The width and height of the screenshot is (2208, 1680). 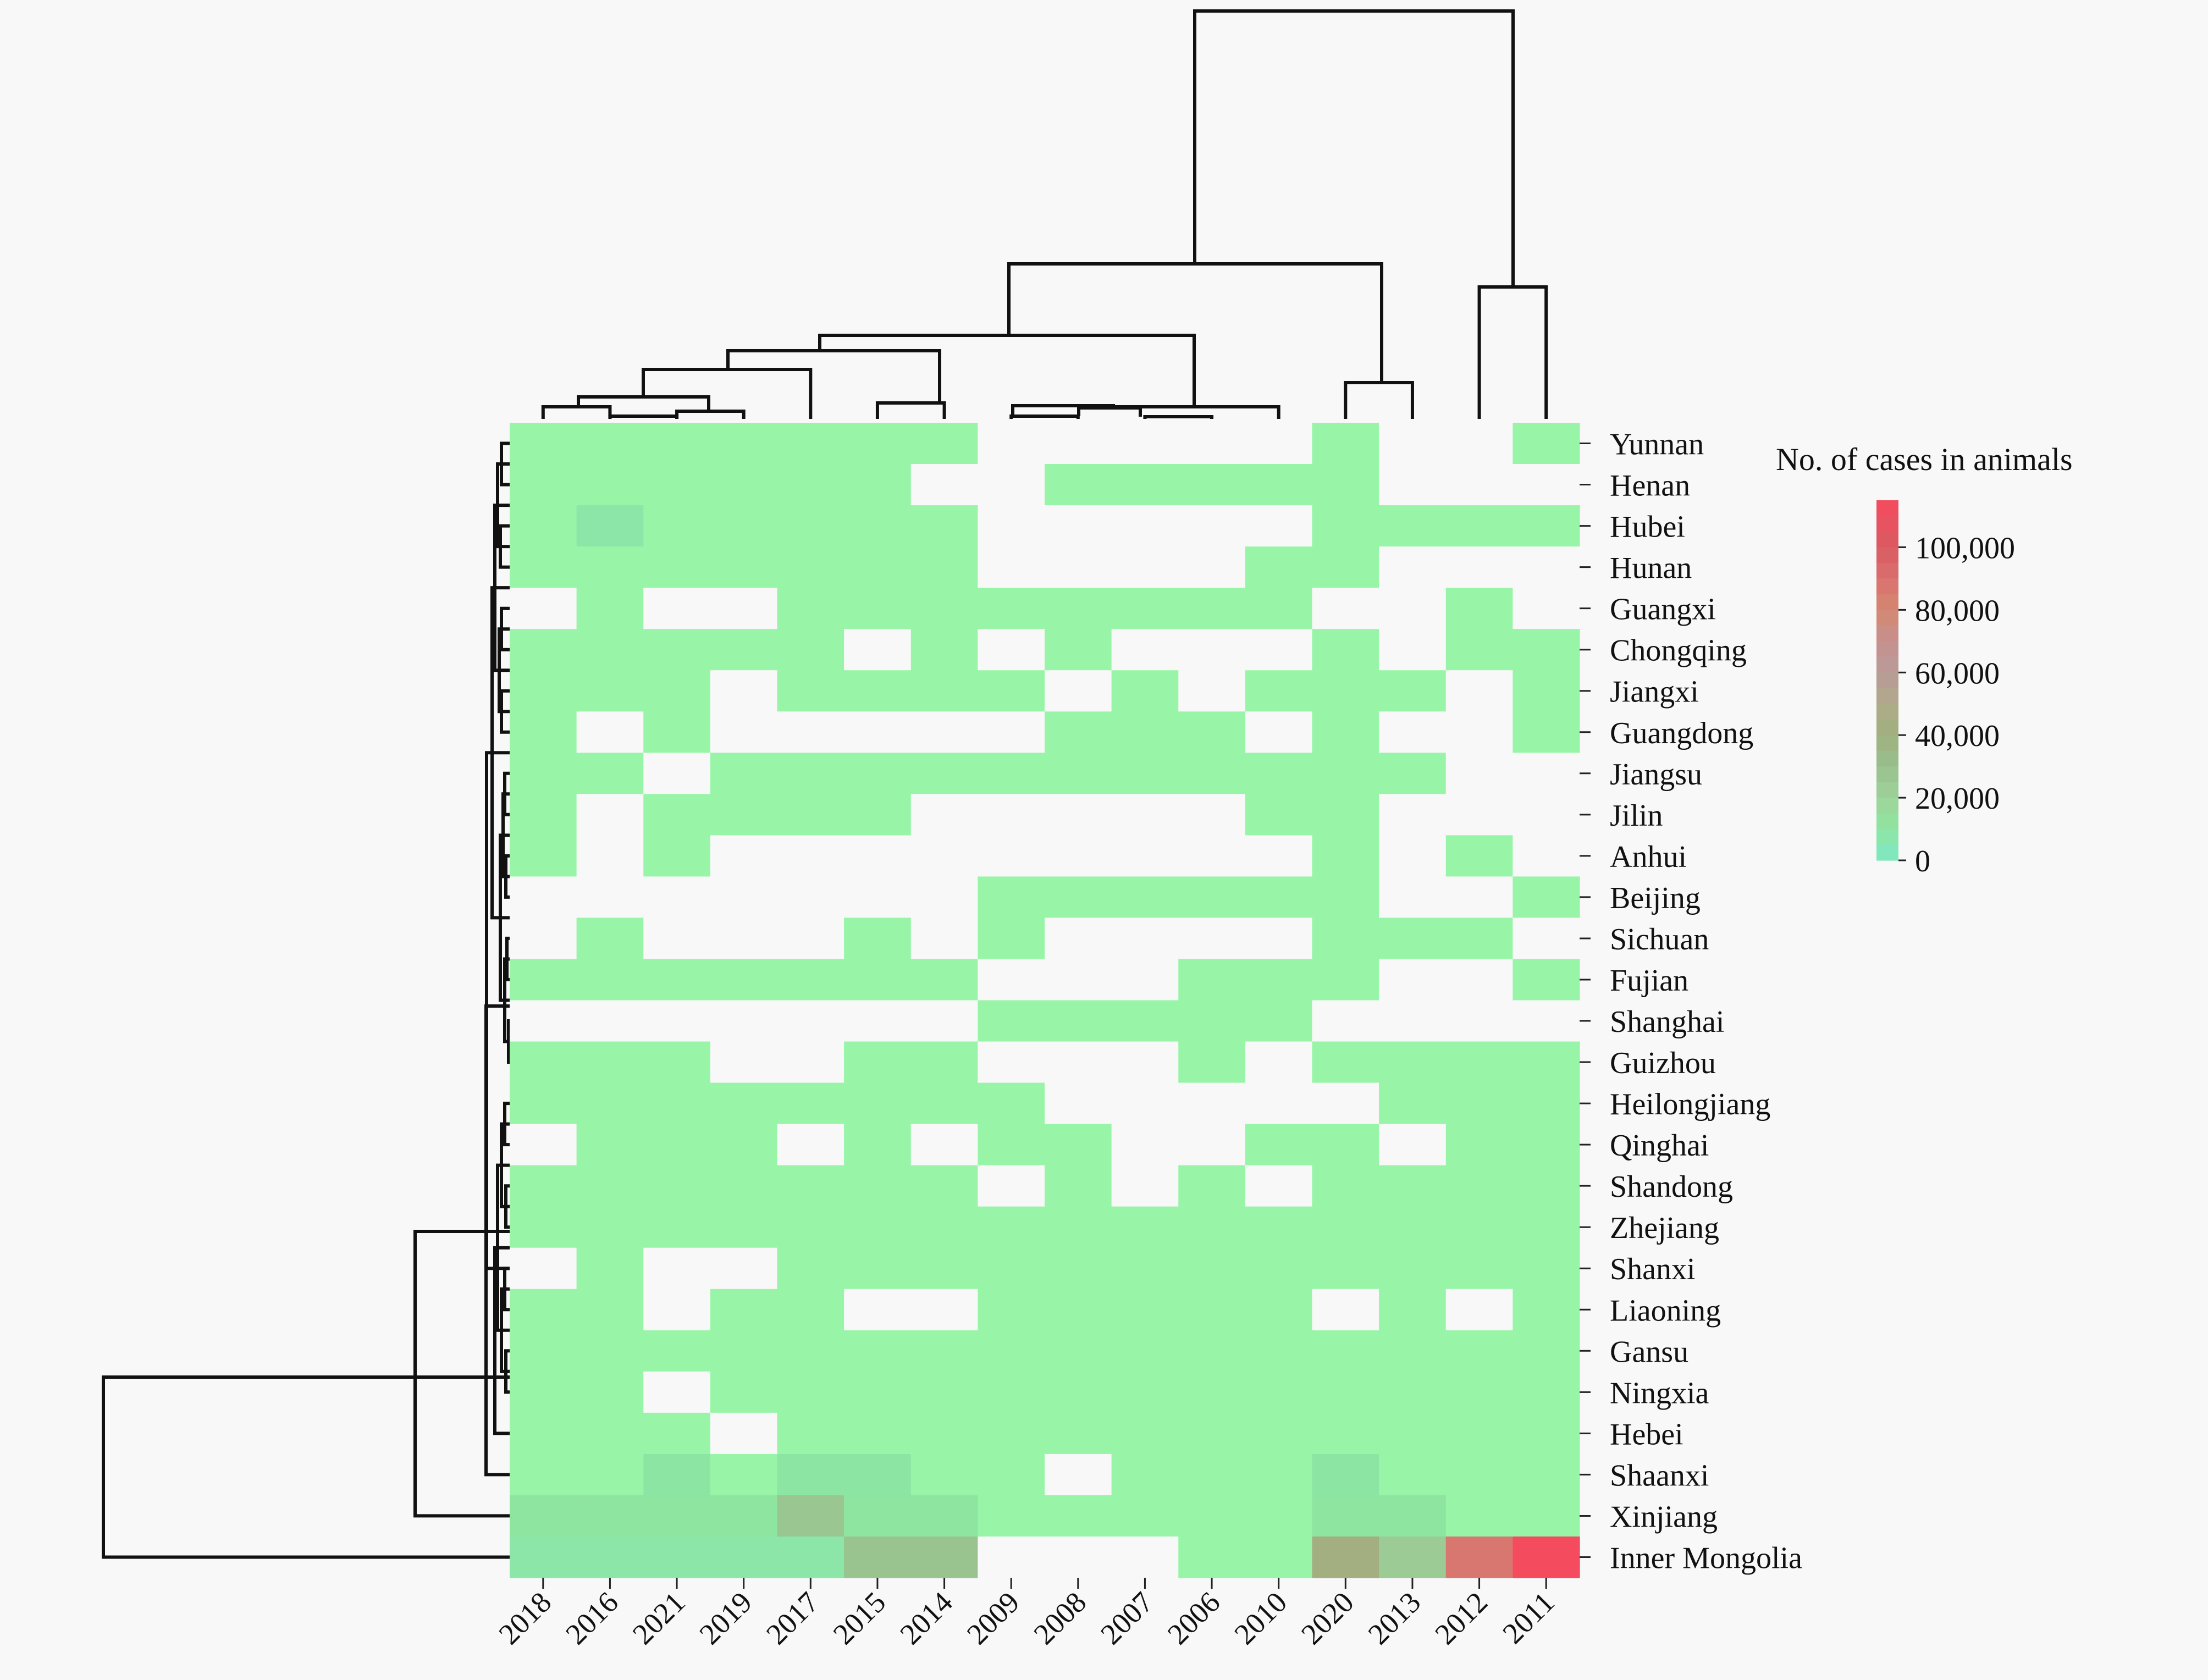 I want to click on row-label: Zhejiang, so click(x=1664, y=1228).